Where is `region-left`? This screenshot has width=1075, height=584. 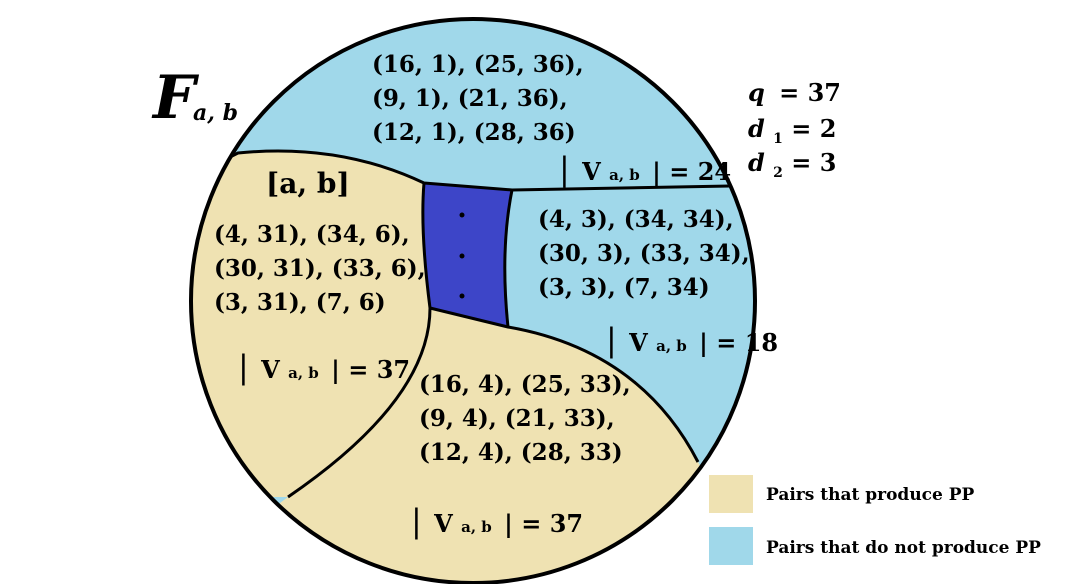
region-left is located at coordinates (310, 324).